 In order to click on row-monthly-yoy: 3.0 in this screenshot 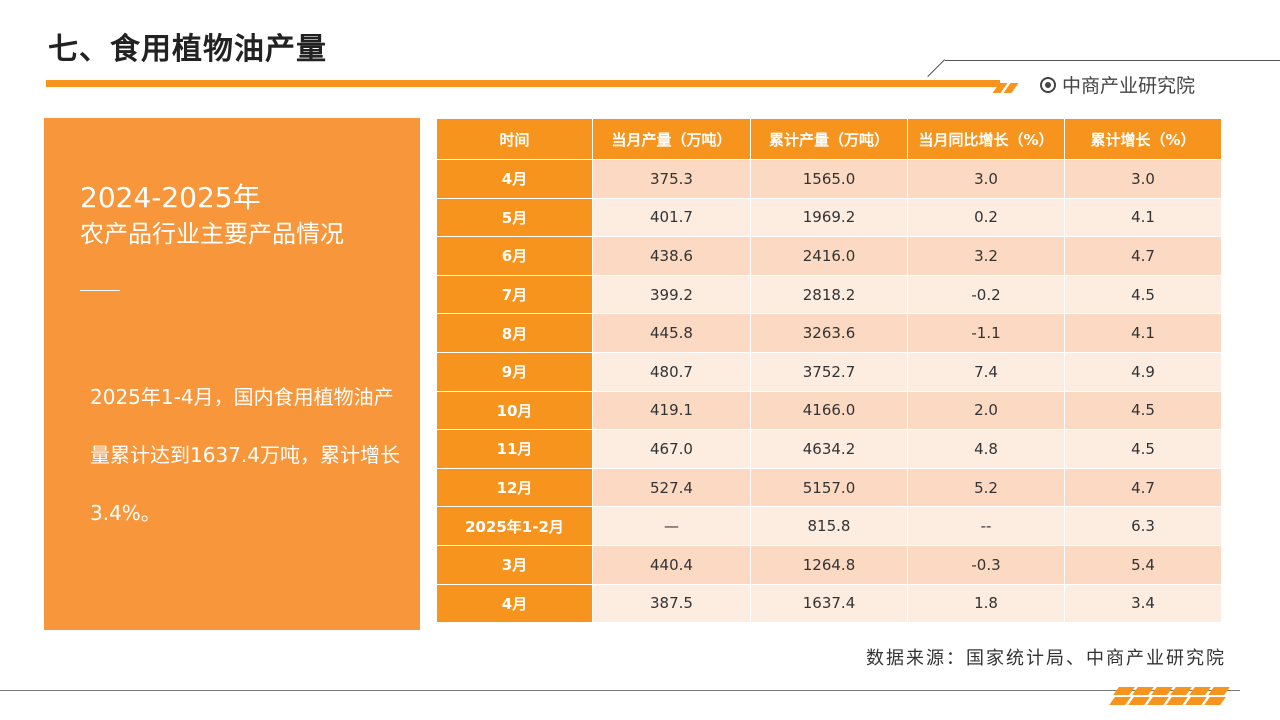, I will do `click(986, 179)`.